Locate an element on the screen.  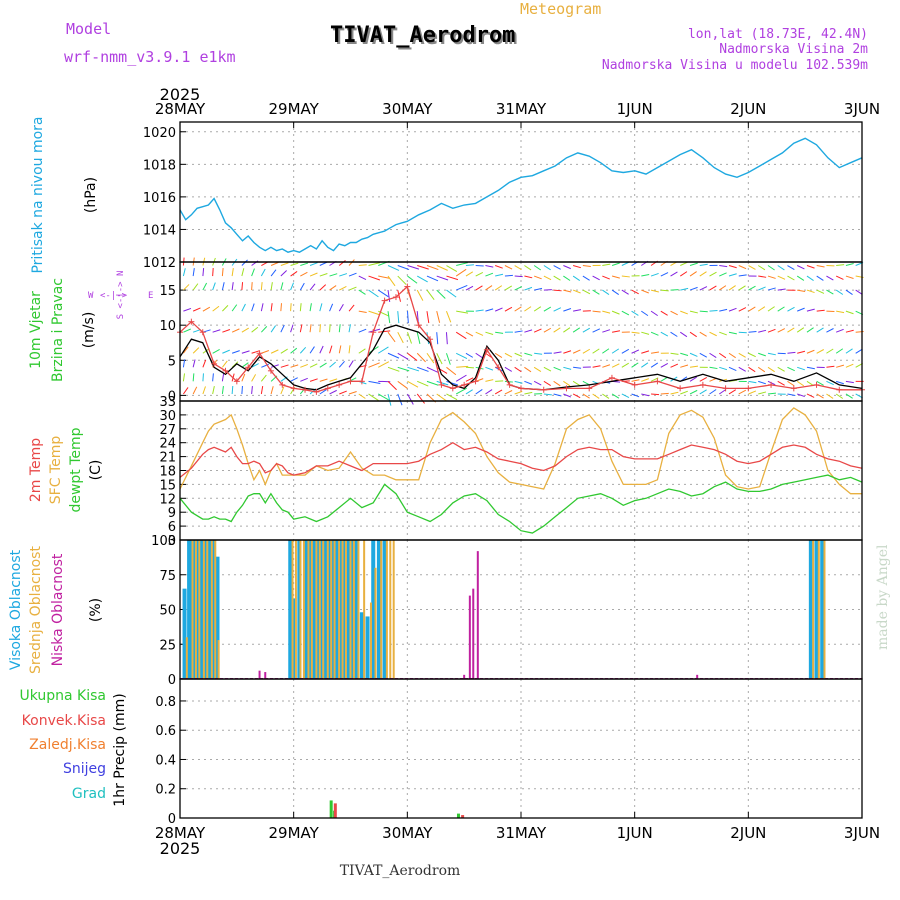
pressure-axis-title: Pritisak na nivou mora (hPa) is located at coordinates (64, 194).